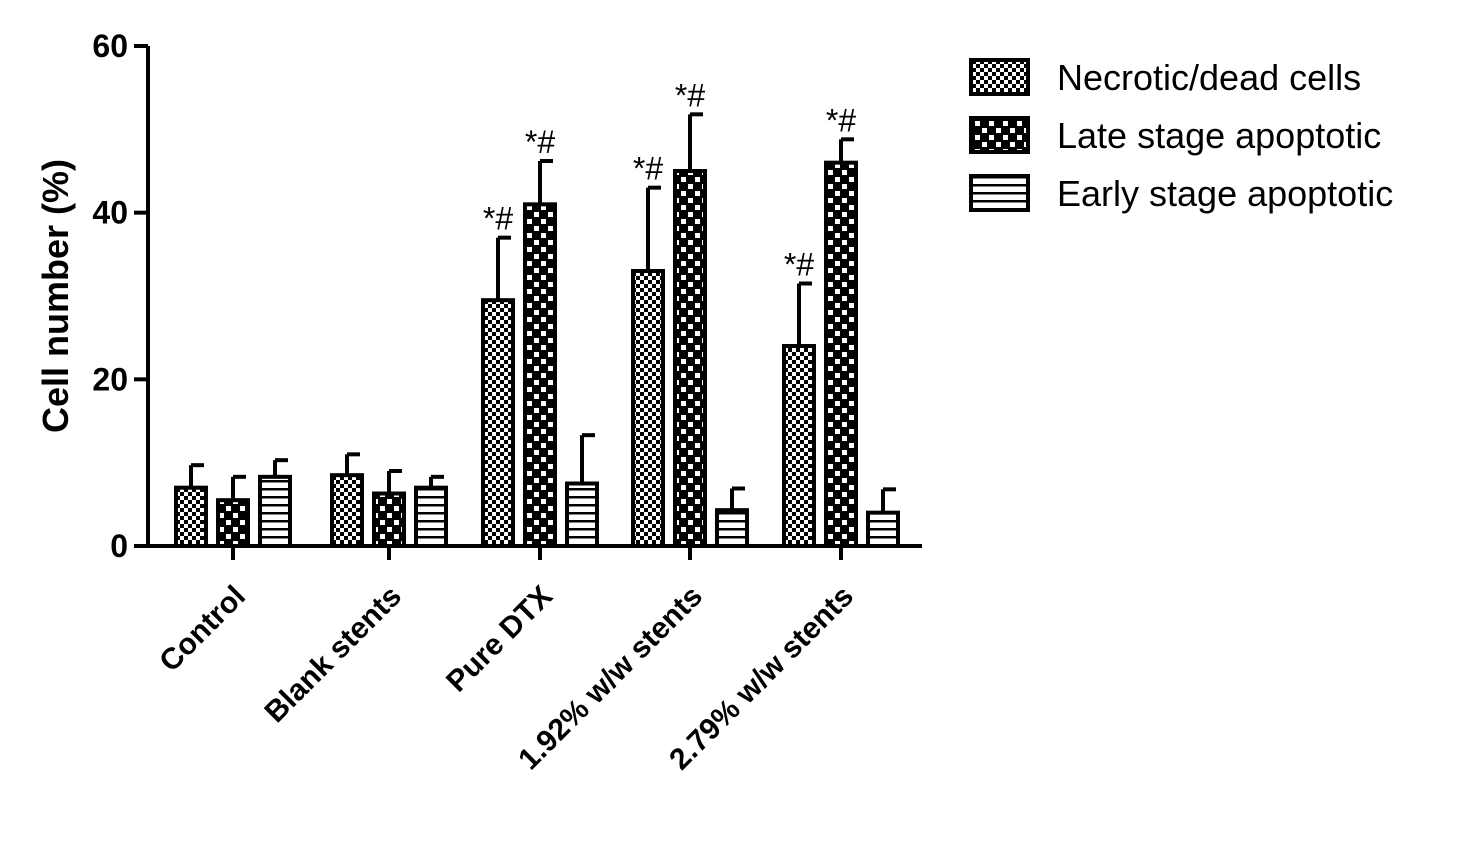 The width and height of the screenshot is (1462, 844). I want to click on x-tick-label: Pure DTX, so click(499, 639).